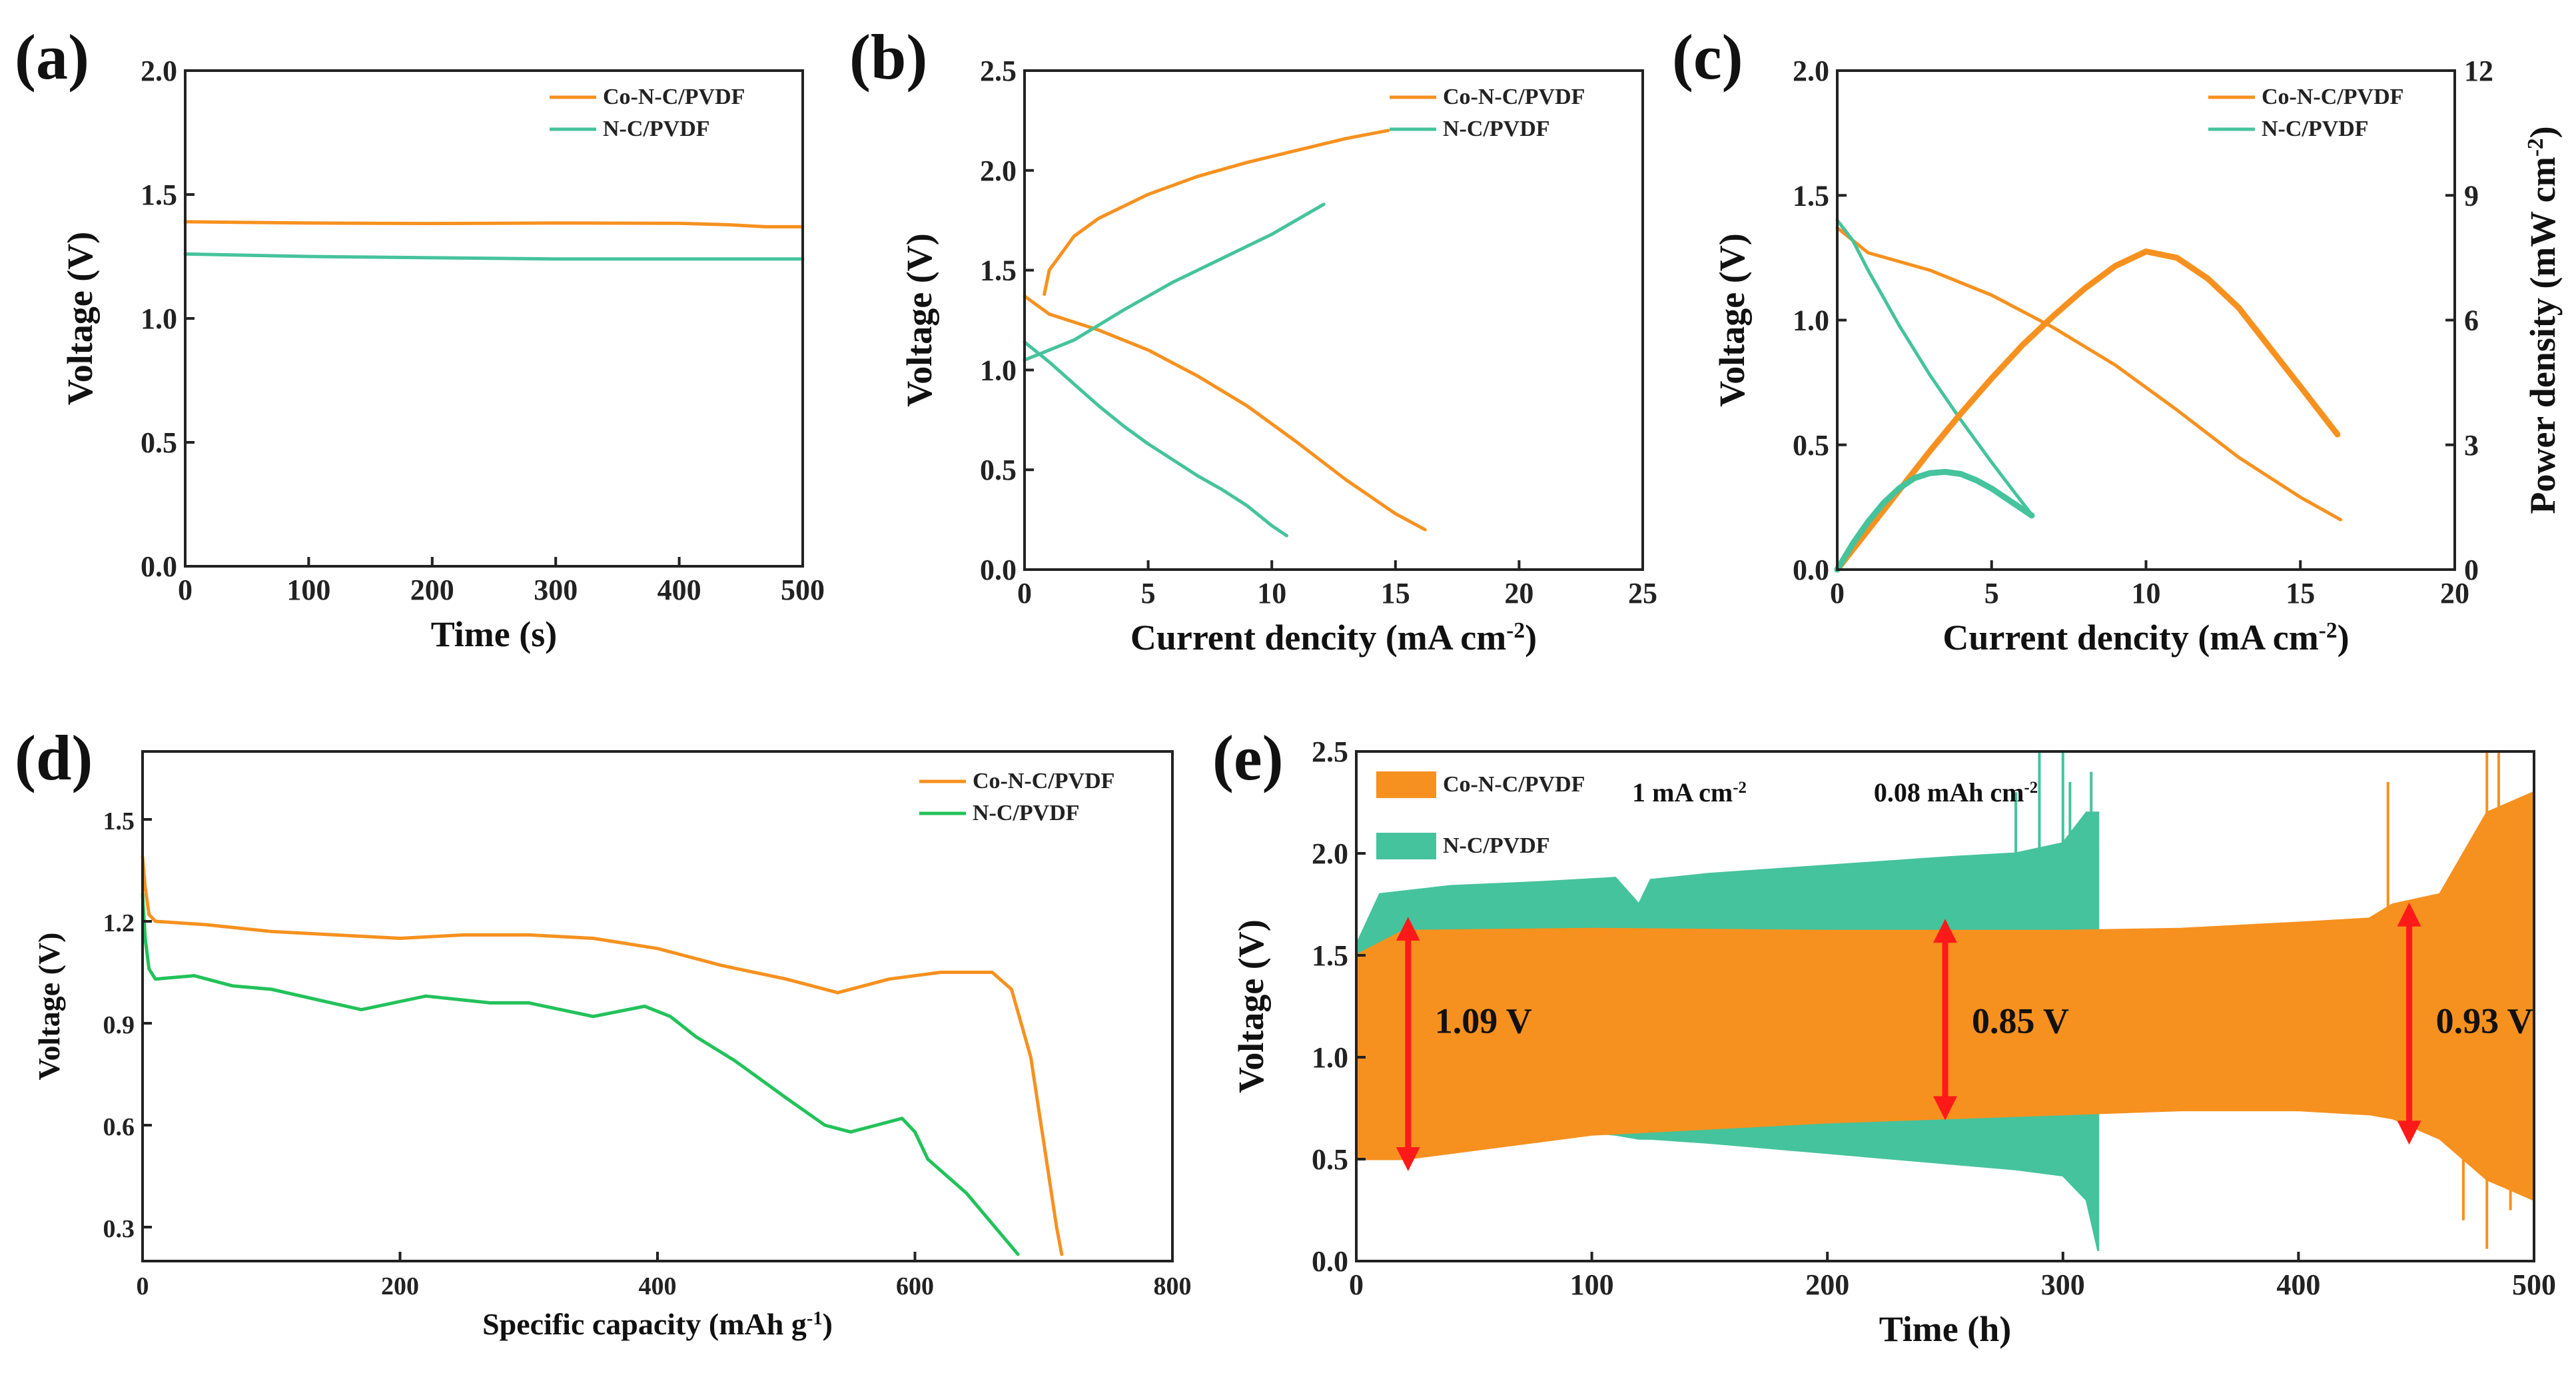 This screenshot has height=1373, width=2576. Describe the element at coordinates (1175, 282) in the screenshot. I see `series-line-n-c-pvdf-charge` at that location.